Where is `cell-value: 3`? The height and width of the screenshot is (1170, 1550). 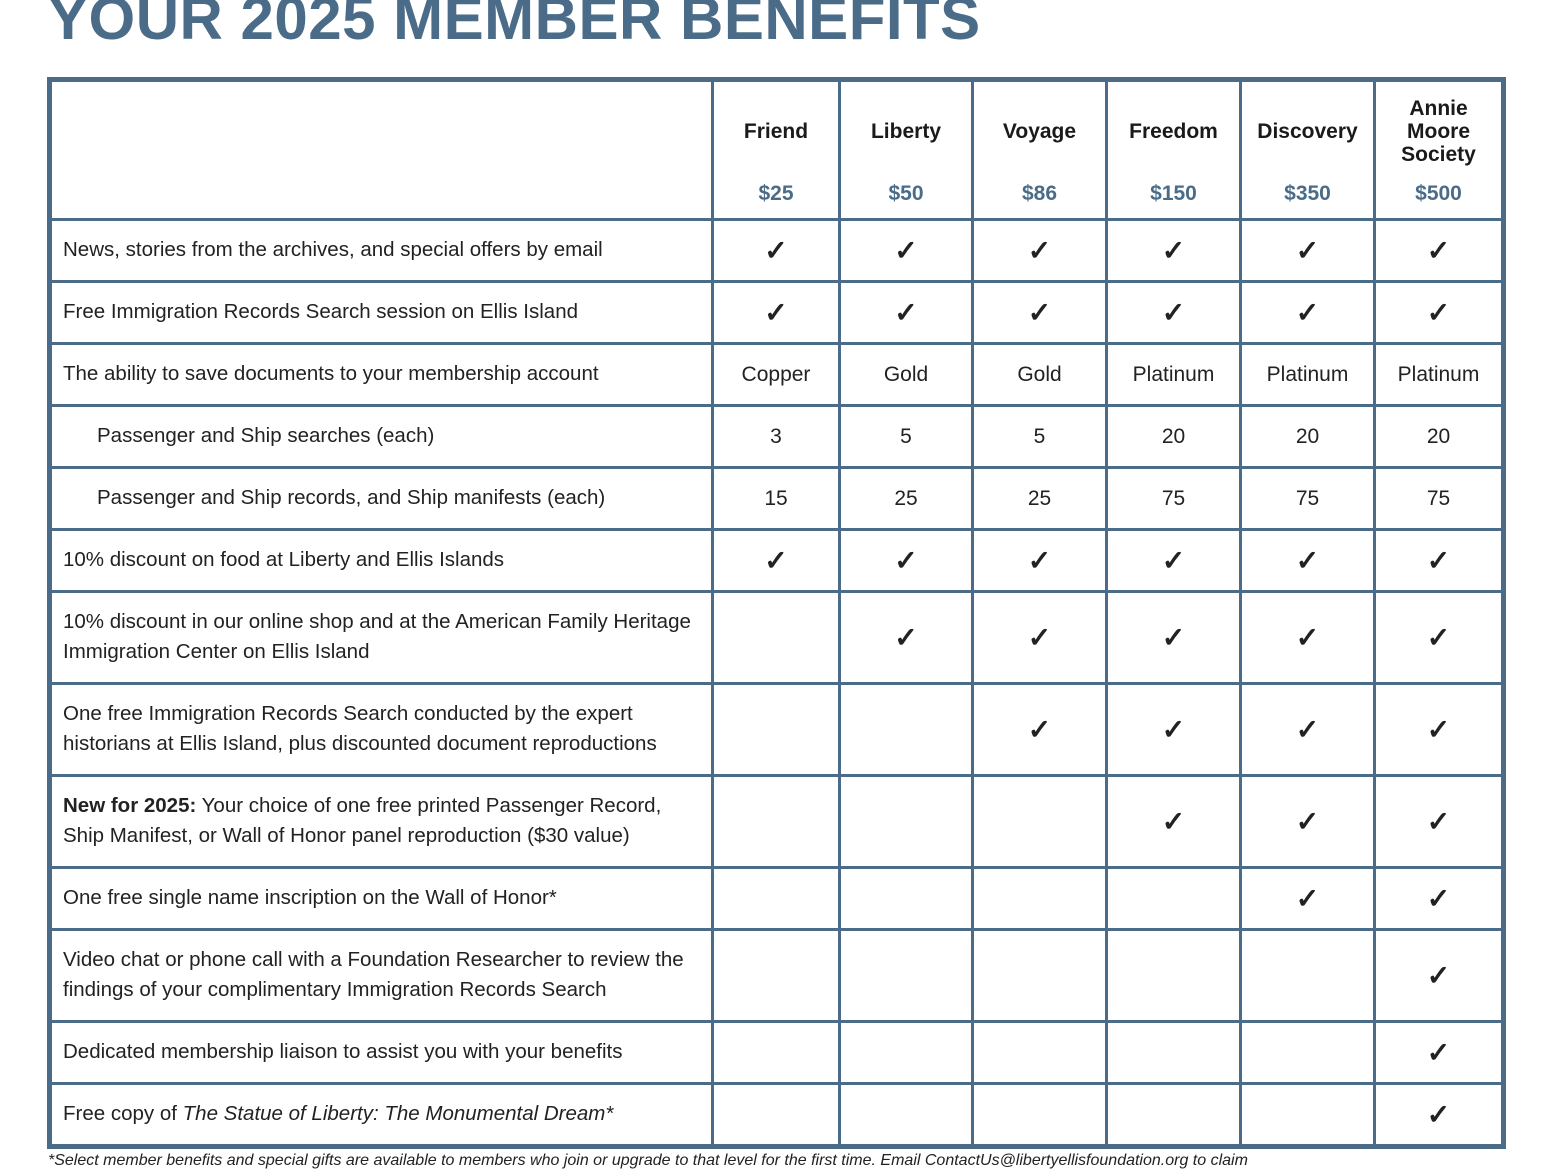
cell-value: 3 is located at coordinates (776, 436).